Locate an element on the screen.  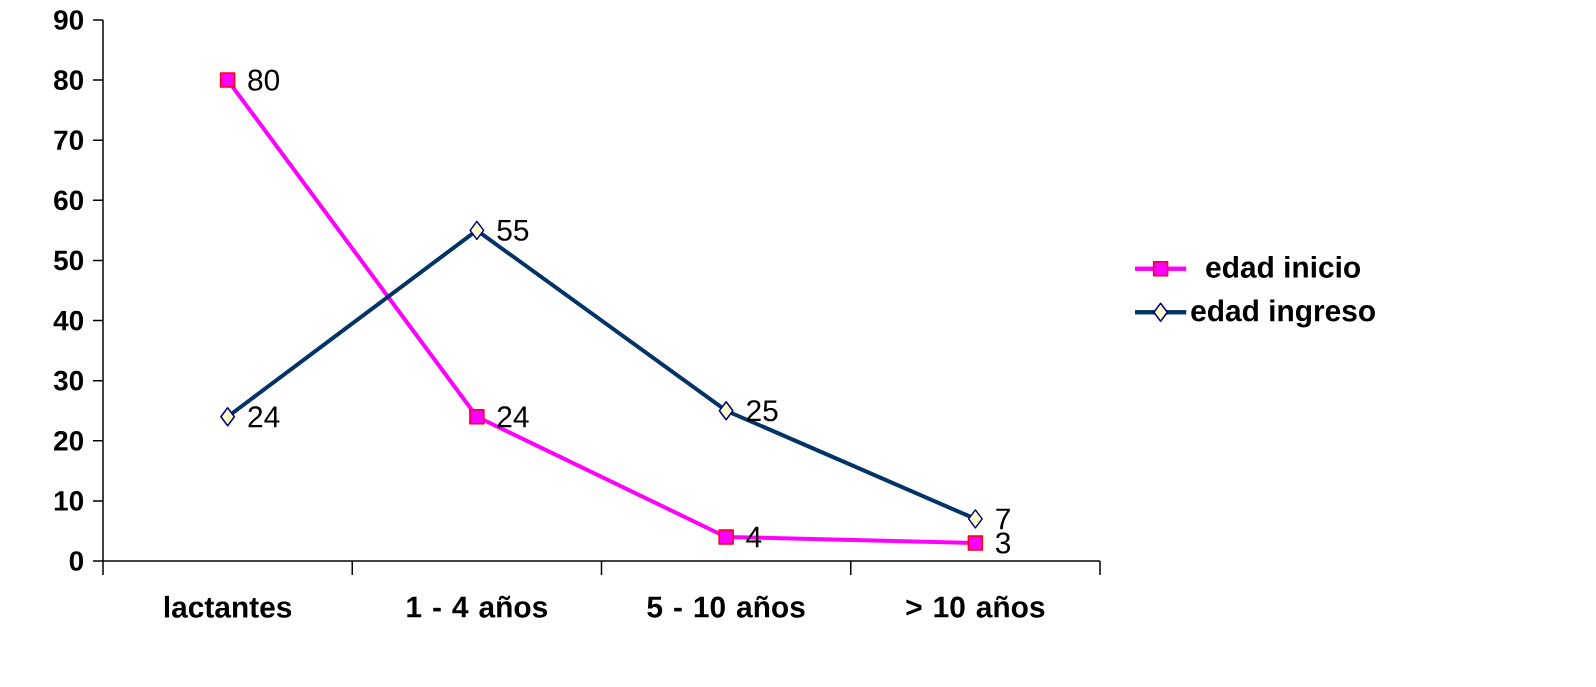
y-tick-label: 40 is located at coordinates (68, 320).